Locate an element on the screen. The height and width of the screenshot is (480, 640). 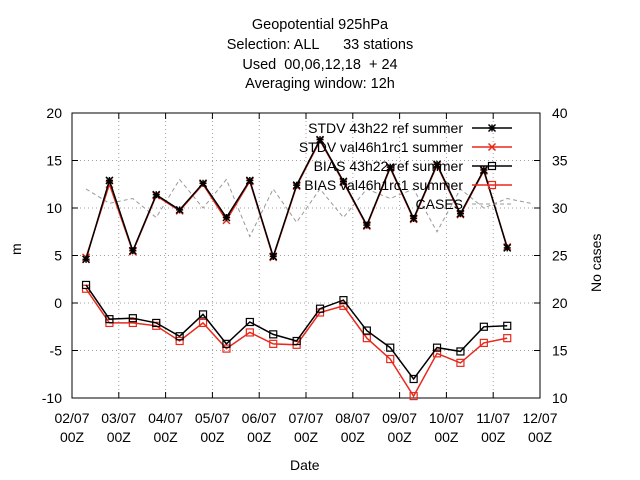
y-tick-label: -10 is located at coordinates (52, 398).